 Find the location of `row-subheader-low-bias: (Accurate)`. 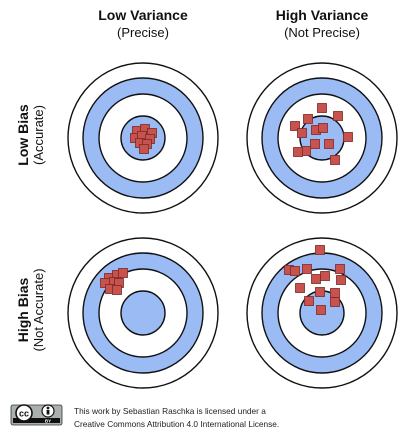

row-subheader-low-bias: (Accurate) is located at coordinates (38, 135).